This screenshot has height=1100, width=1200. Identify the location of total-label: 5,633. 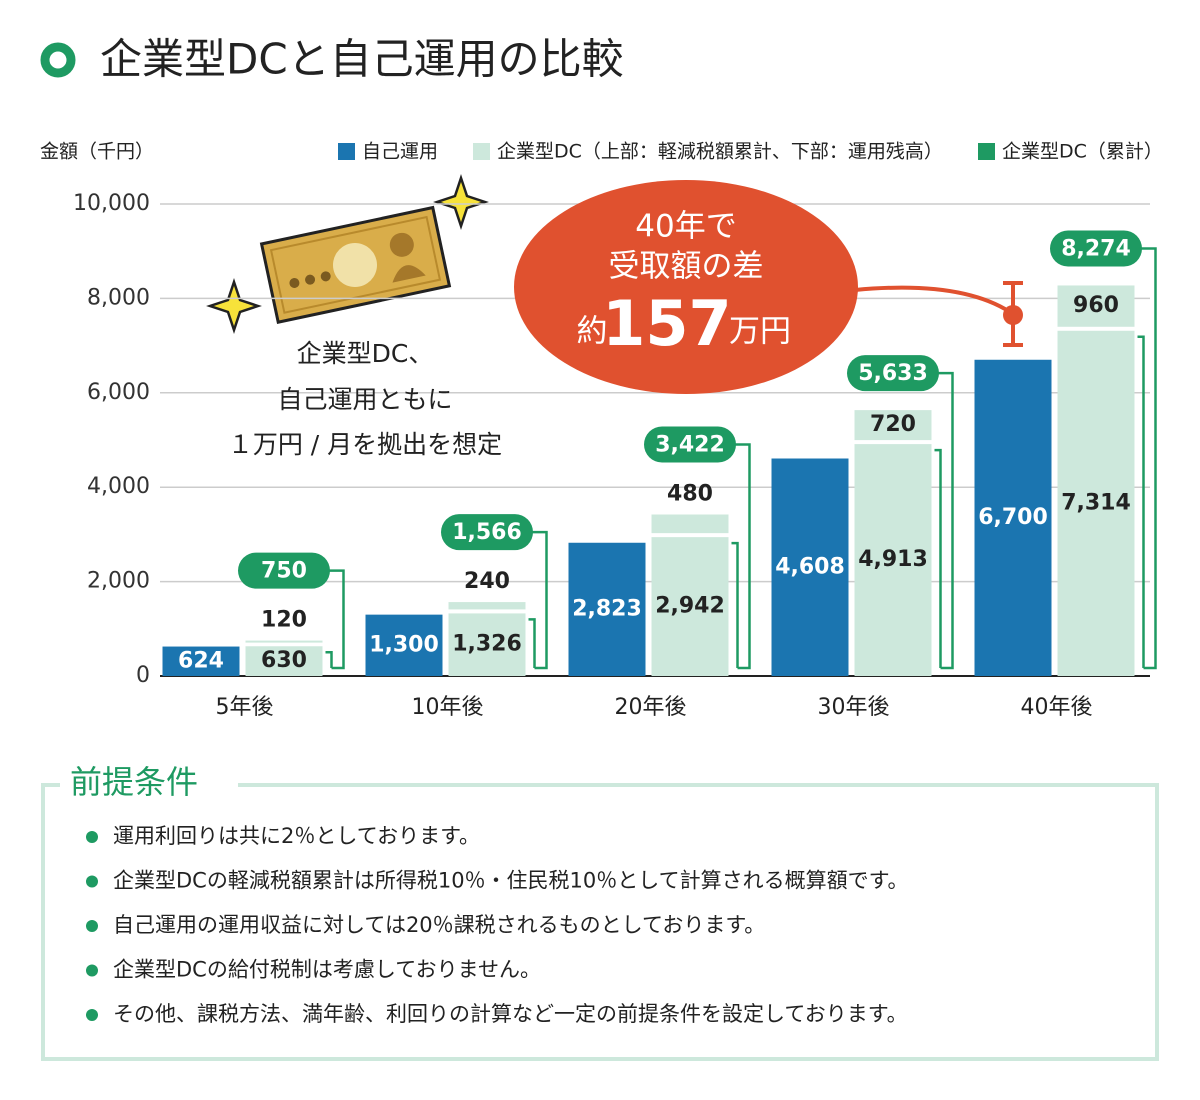
(893, 373).